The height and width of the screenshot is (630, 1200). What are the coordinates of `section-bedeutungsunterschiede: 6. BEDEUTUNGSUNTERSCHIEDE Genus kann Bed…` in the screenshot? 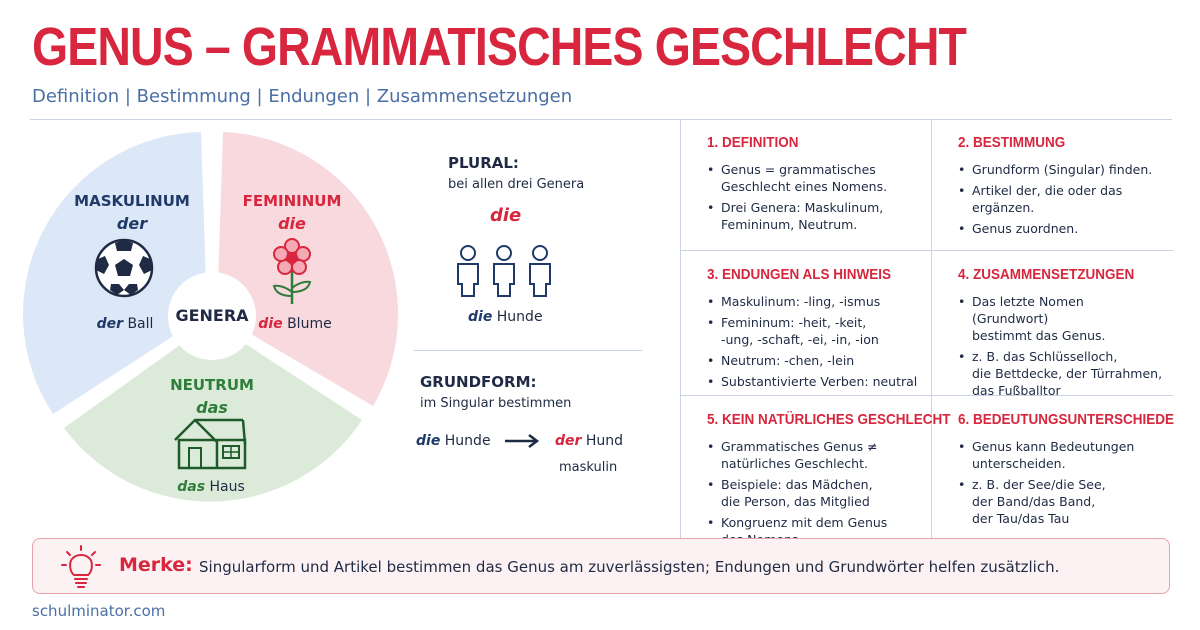 It's located at (1053, 464).